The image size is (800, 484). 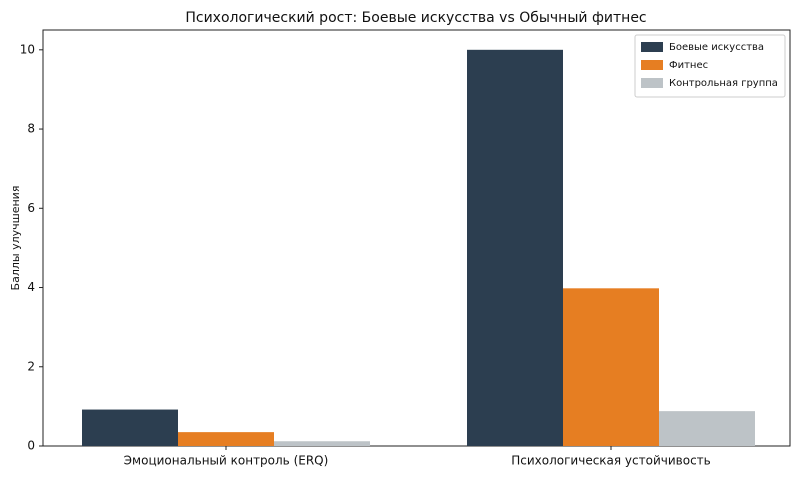 What do you see at coordinates (27, 49) in the screenshot?
I see `y-tick-label: 10` at bounding box center [27, 49].